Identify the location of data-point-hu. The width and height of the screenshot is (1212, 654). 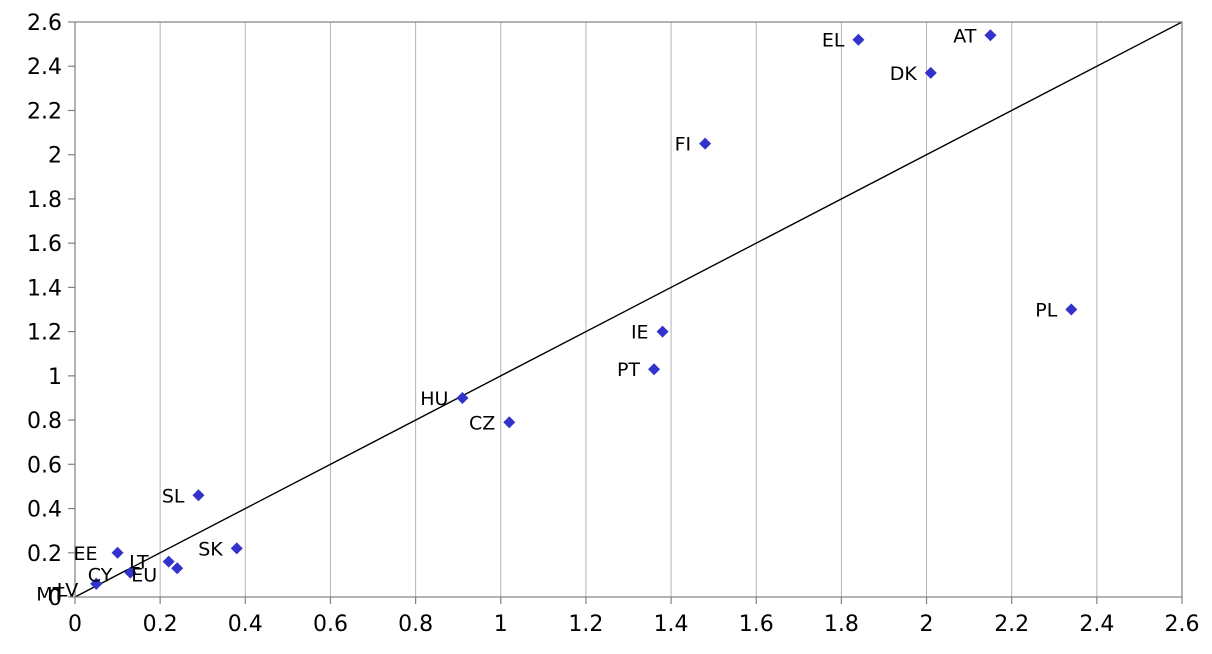
(462, 397).